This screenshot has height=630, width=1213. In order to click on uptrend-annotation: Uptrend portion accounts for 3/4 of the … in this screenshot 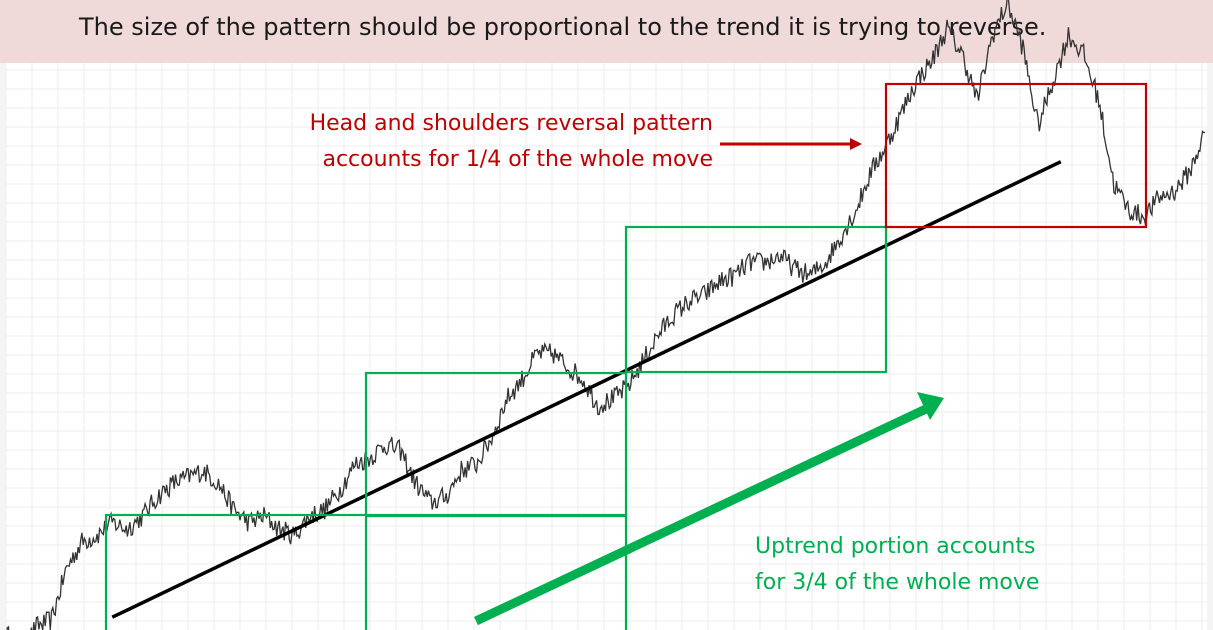, I will do `click(897, 565)`.